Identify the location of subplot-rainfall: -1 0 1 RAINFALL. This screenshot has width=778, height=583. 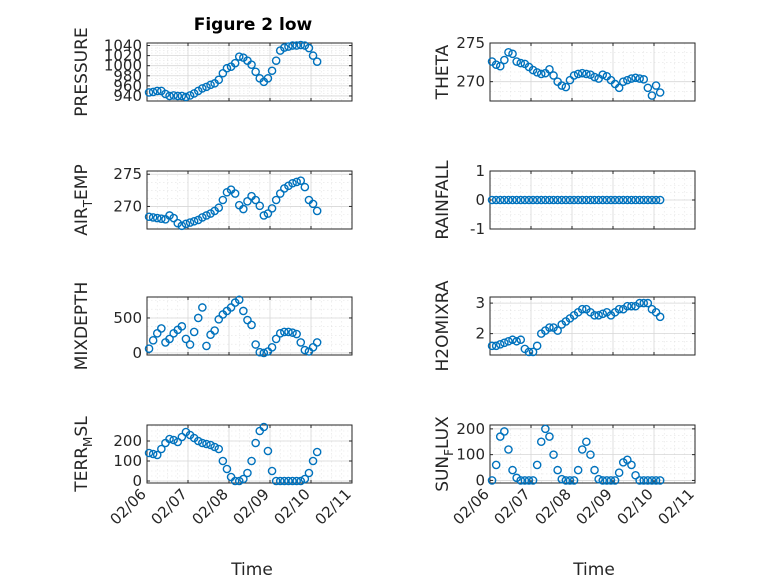
(564, 200).